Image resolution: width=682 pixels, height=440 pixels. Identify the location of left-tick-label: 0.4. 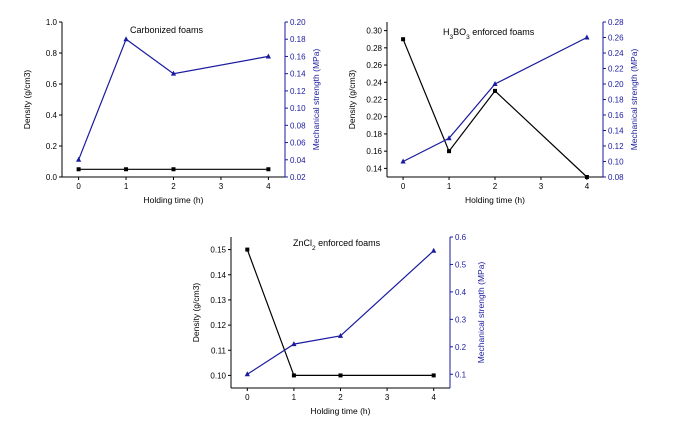
(52, 115).